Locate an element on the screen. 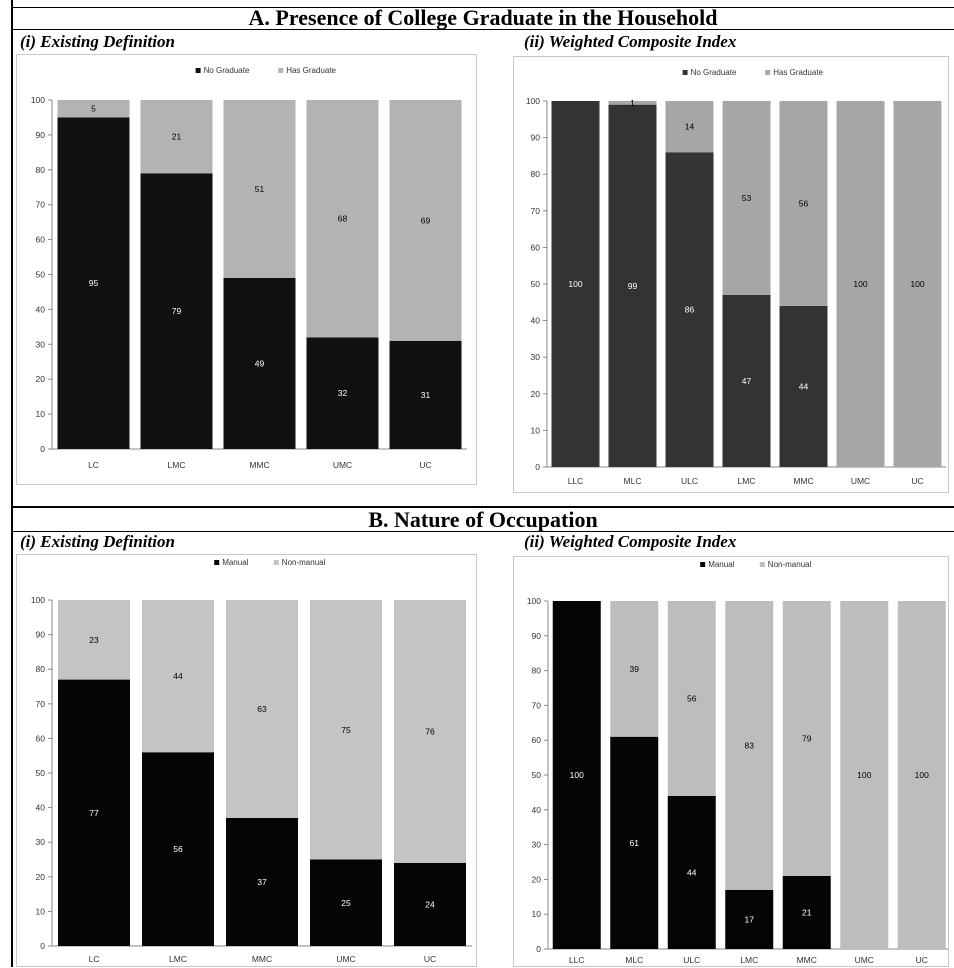 This screenshot has height=968, width=954. chart-b1-data-label: 63 is located at coordinates (262, 709).